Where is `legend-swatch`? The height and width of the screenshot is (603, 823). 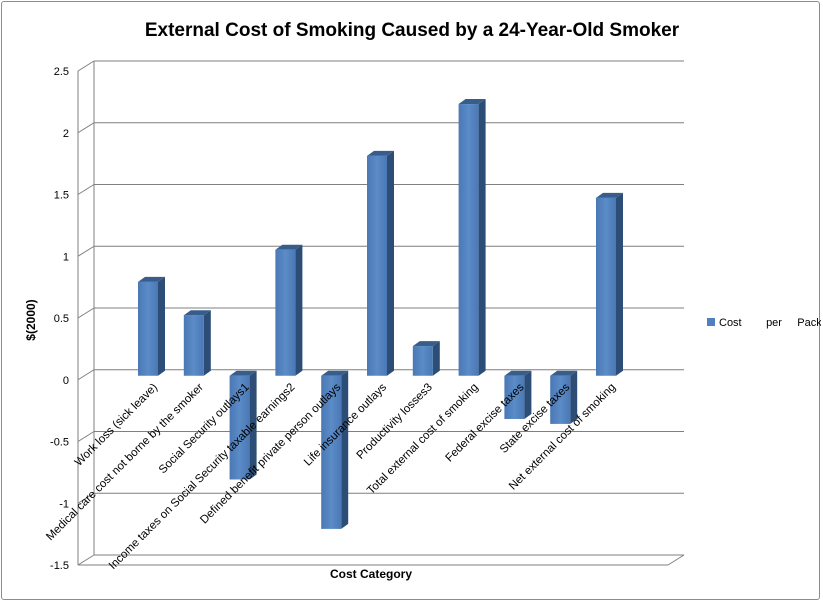 legend-swatch is located at coordinates (711, 322).